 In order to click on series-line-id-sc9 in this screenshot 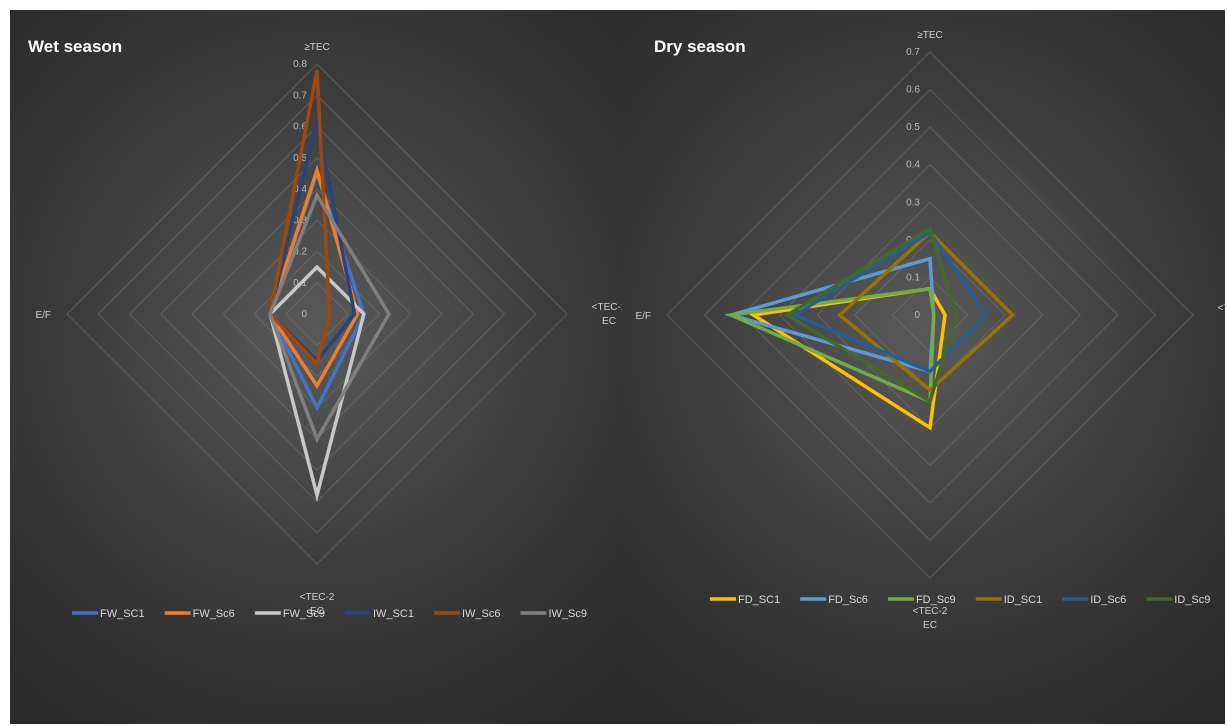, I will do `click(871, 315)`.